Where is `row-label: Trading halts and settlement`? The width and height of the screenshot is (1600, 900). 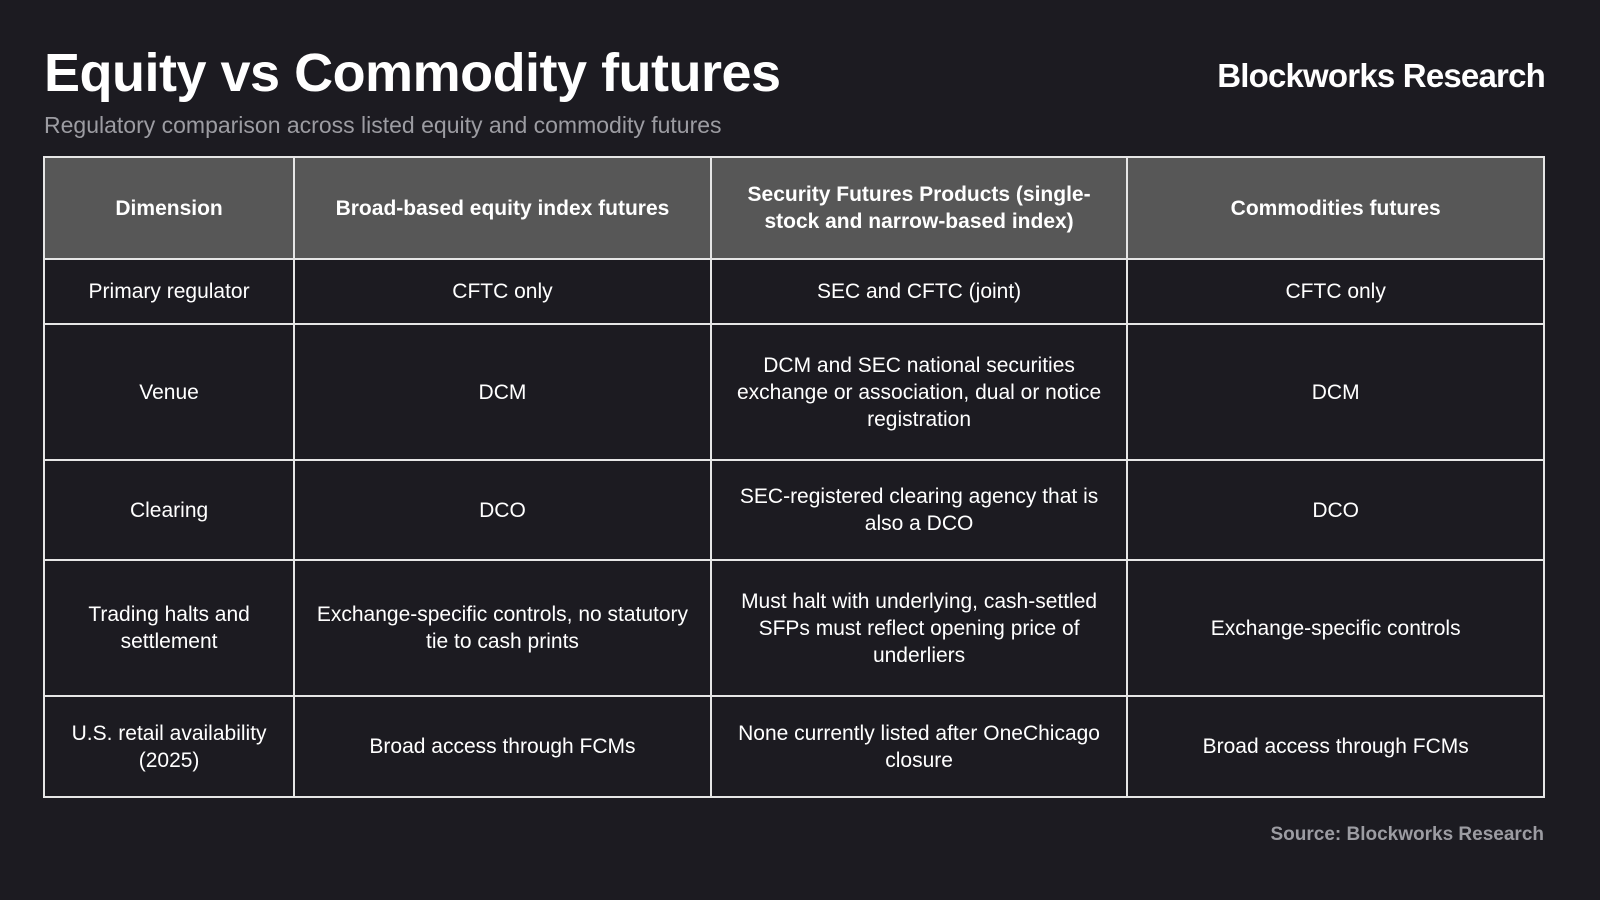 row-label: Trading halts and settlement is located at coordinates (169, 628).